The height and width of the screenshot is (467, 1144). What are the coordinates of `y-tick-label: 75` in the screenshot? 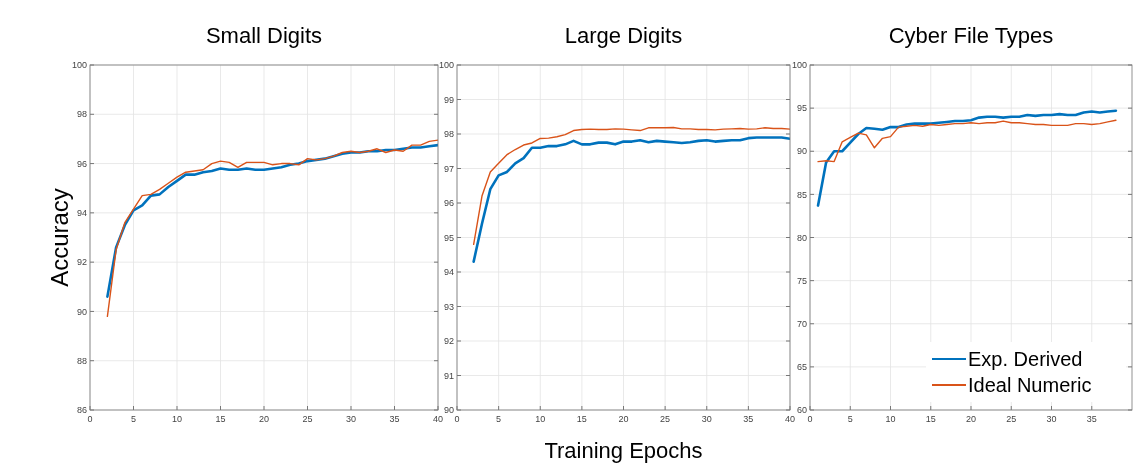 It's located at (801, 280).